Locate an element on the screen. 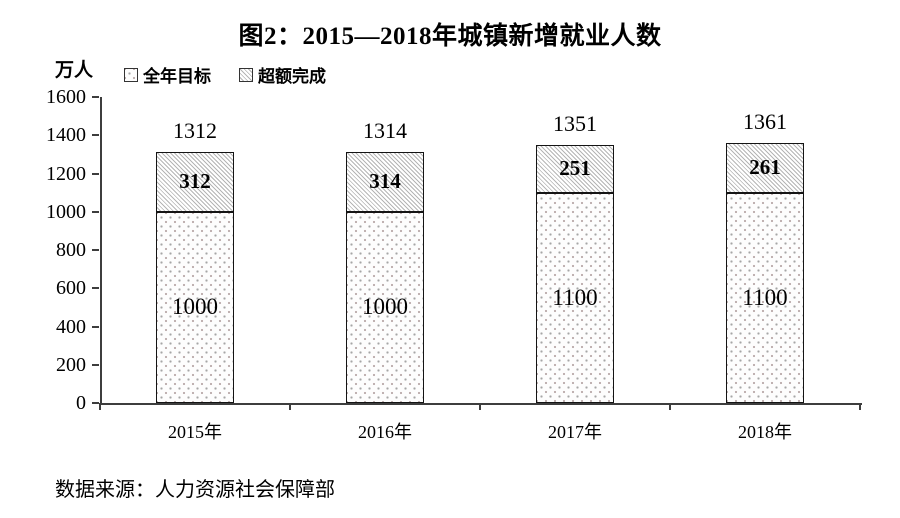 The image size is (900, 518). x-tick-label: 2017年 is located at coordinates (575, 432).